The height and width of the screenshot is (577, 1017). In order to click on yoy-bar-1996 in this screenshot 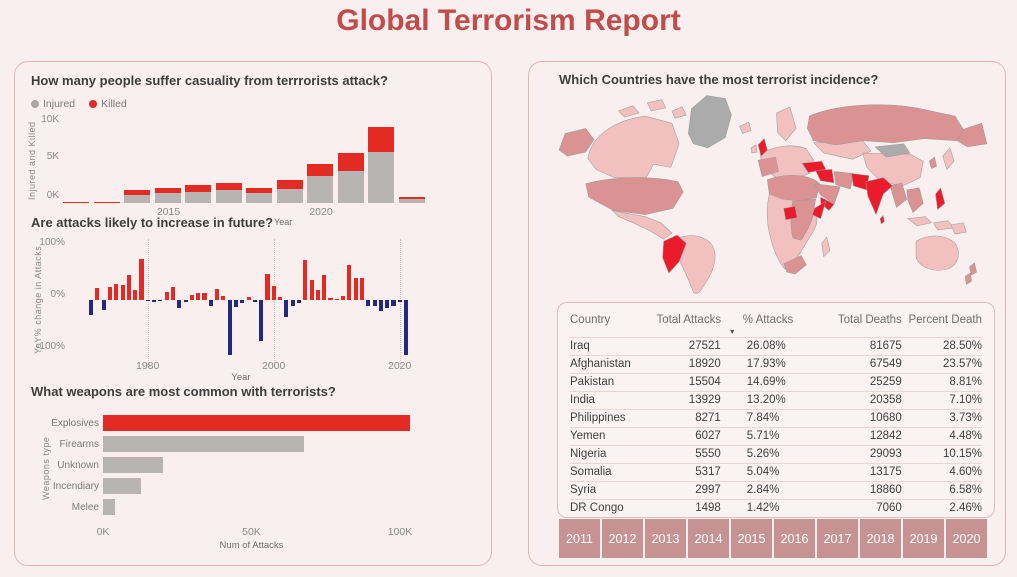, I will do `click(248, 298)`.